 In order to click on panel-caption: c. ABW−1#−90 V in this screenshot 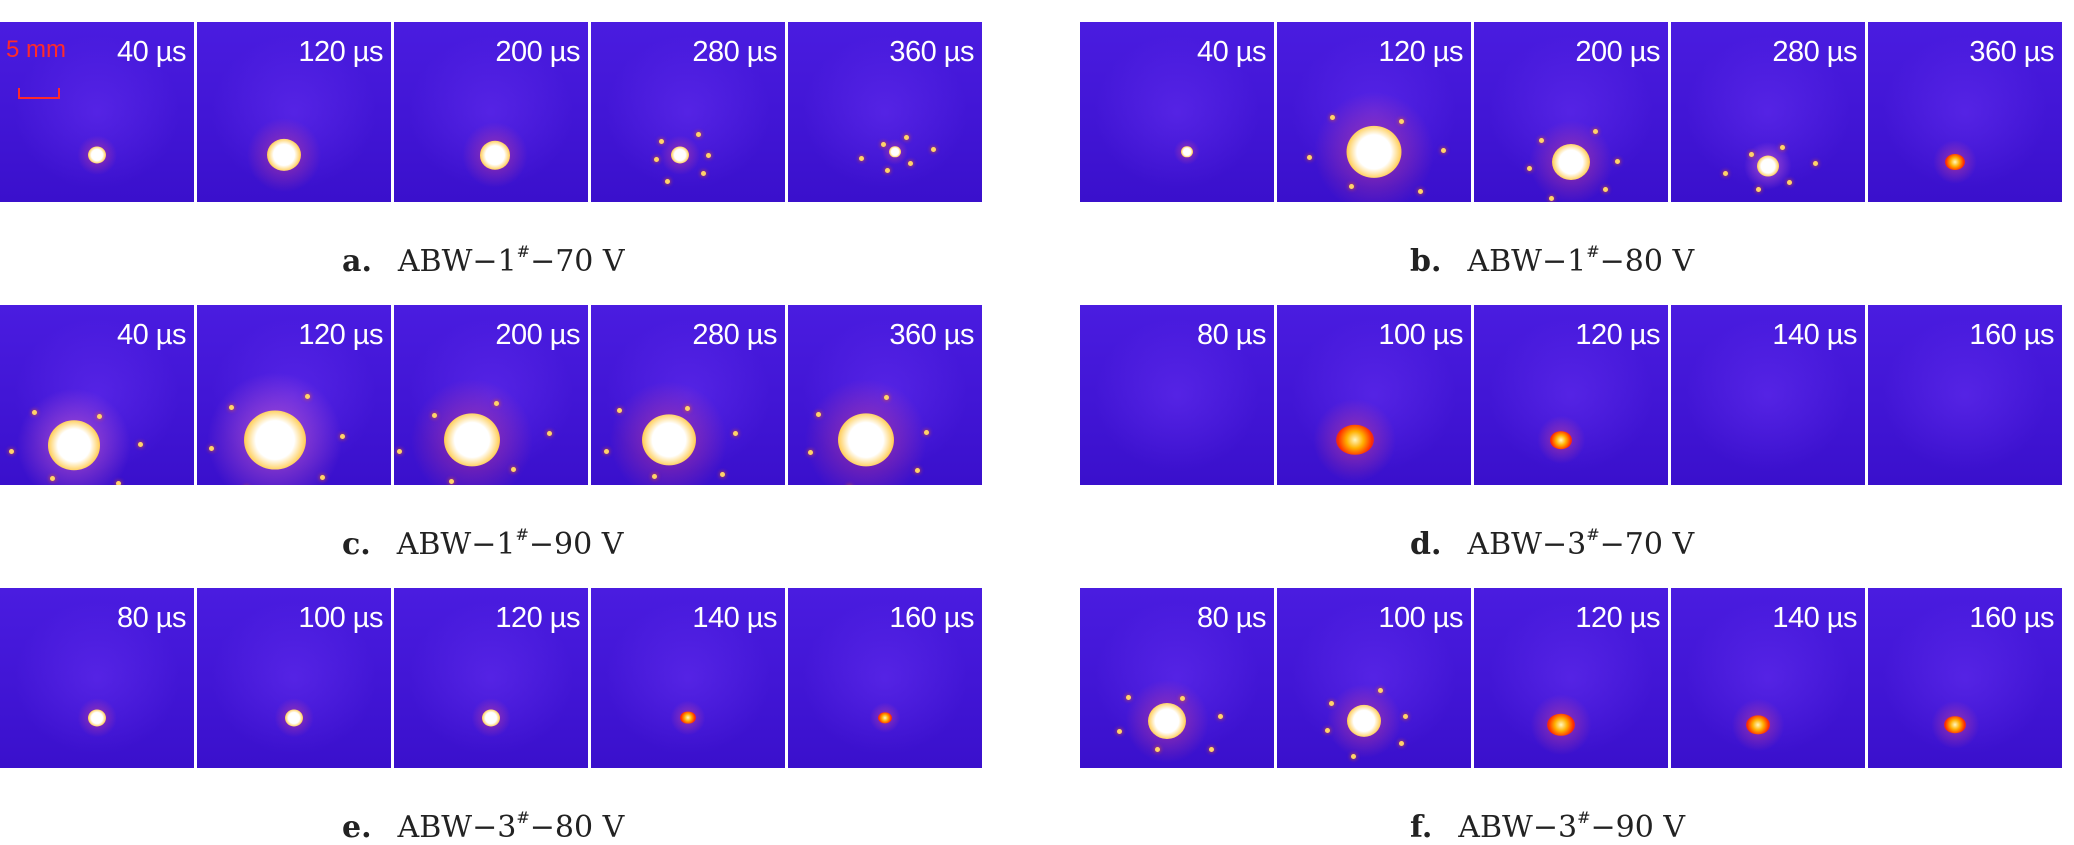, I will do `click(482, 543)`.